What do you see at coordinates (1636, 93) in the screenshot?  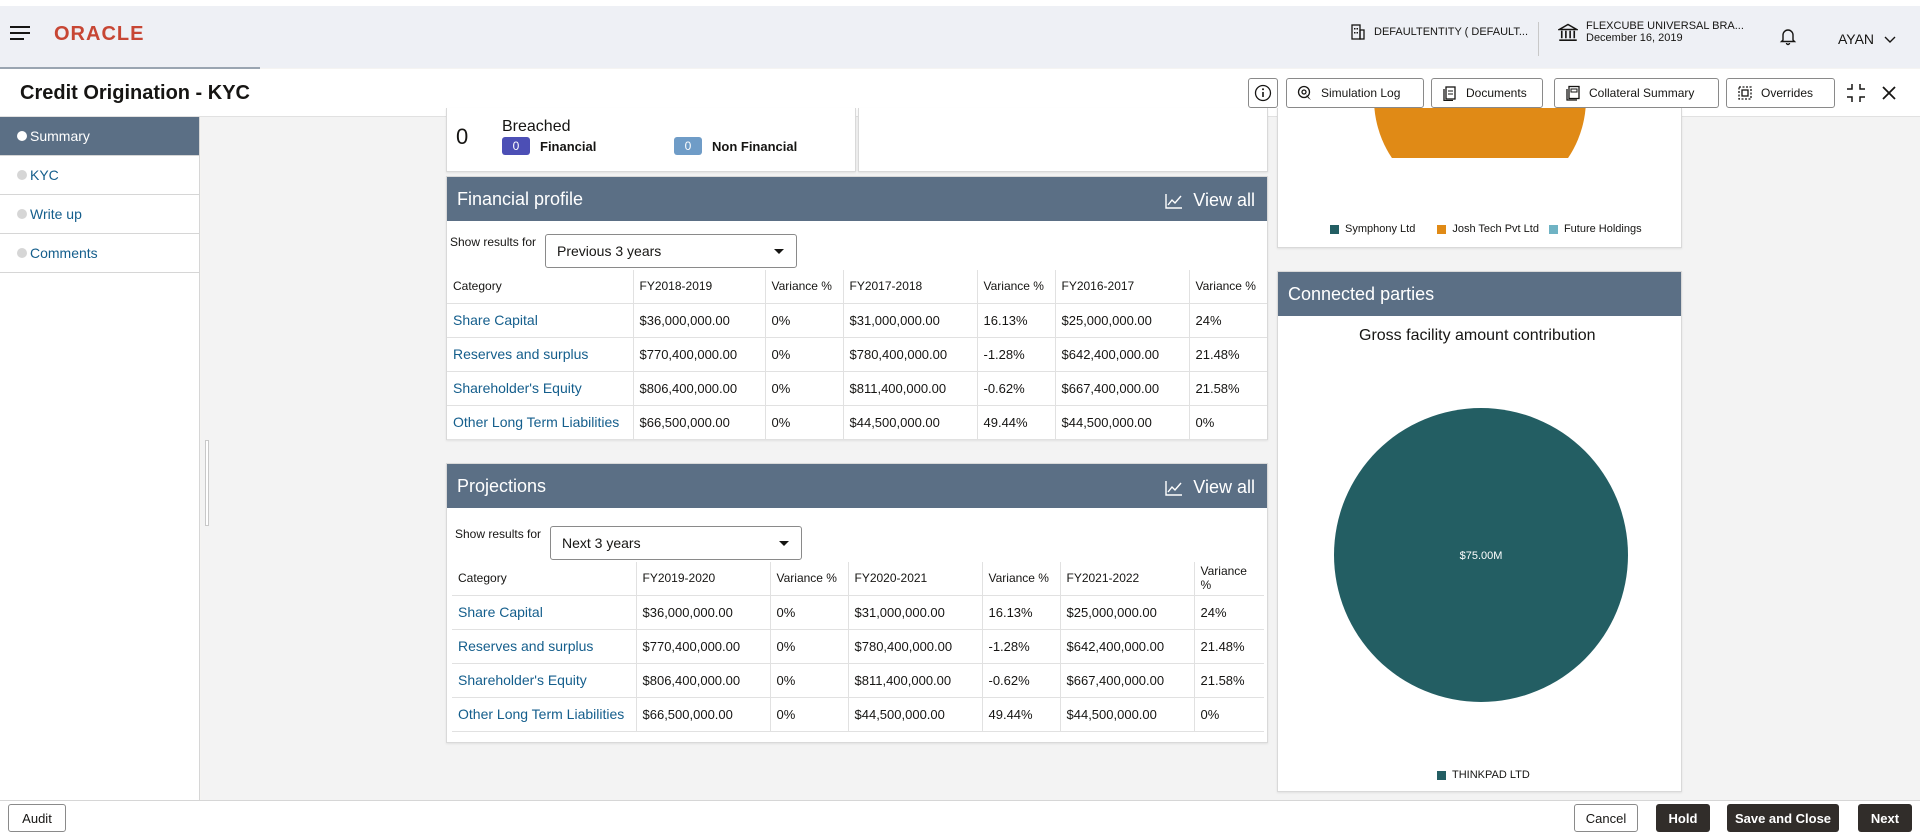 I see `collateral-summary-button: Collateral Summary` at bounding box center [1636, 93].